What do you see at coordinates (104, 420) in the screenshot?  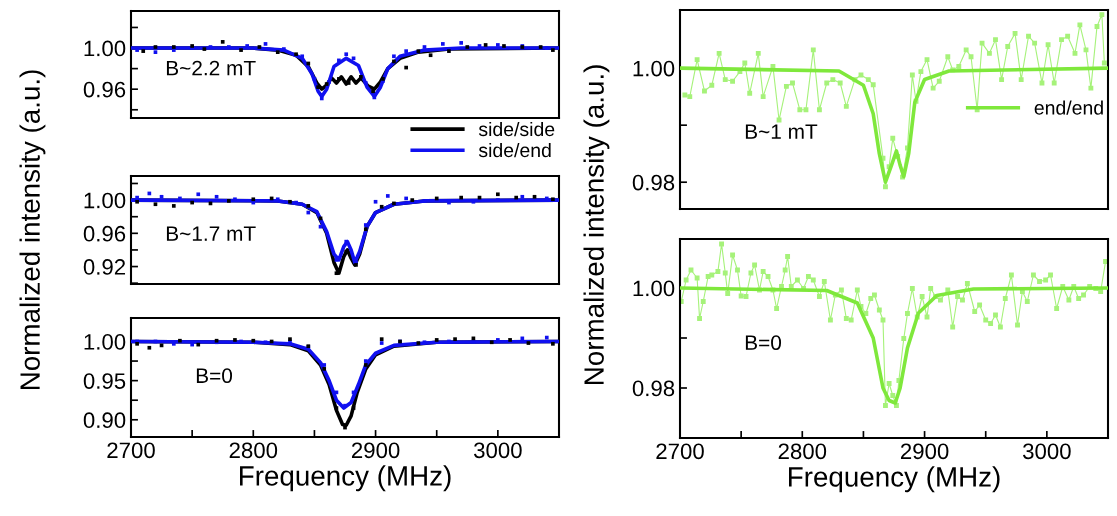 I see `y-tick-label: 0.90` at bounding box center [104, 420].